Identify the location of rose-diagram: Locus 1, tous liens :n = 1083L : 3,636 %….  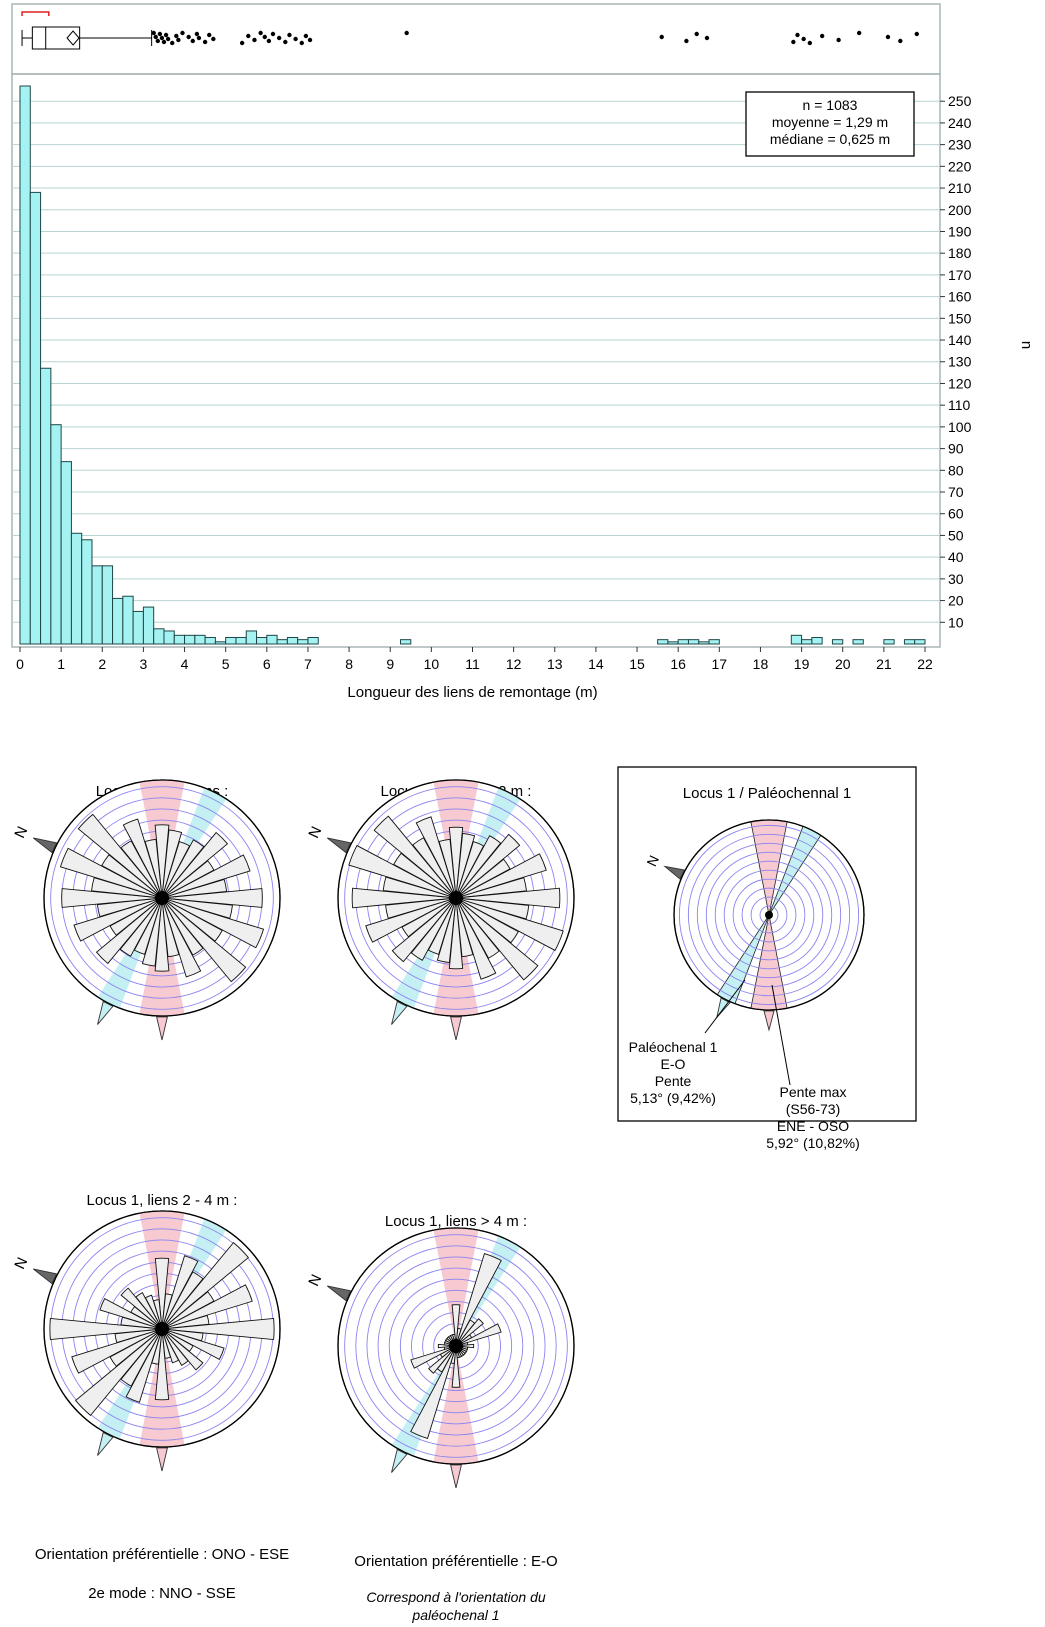
(145, 910).